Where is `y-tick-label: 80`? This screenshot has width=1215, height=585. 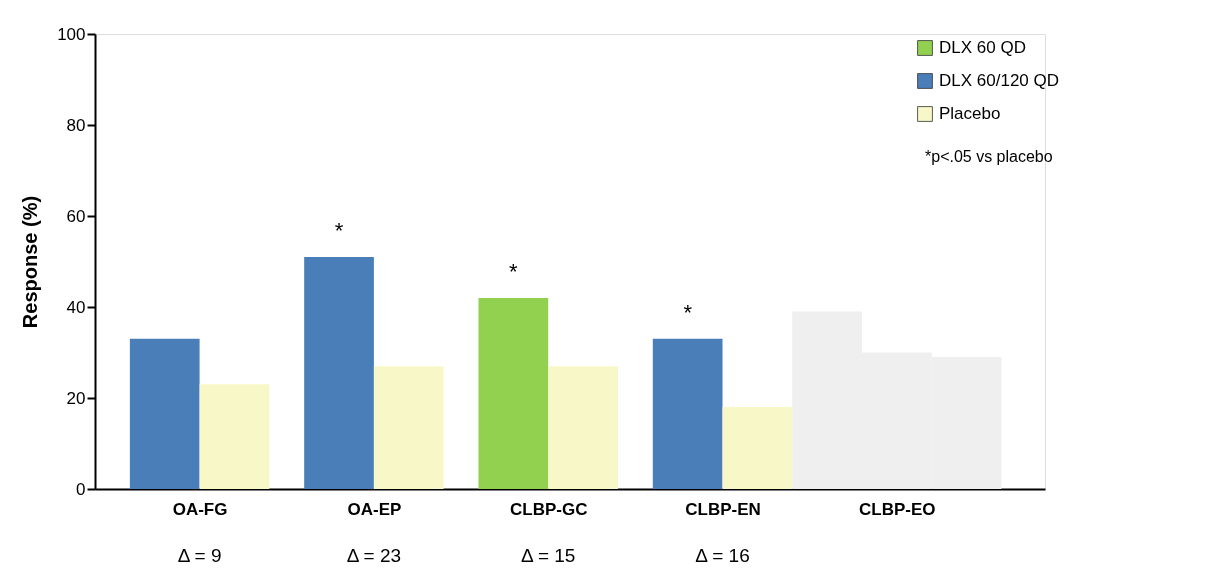
y-tick-label: 80 is located at coordinates (76, 125).